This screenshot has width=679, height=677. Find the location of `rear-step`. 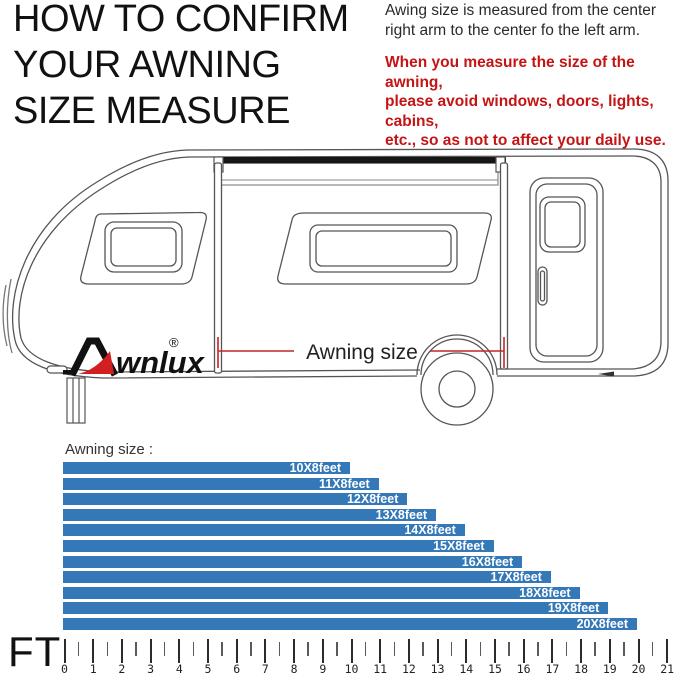

rear-step is located at coordinates (606, 374).